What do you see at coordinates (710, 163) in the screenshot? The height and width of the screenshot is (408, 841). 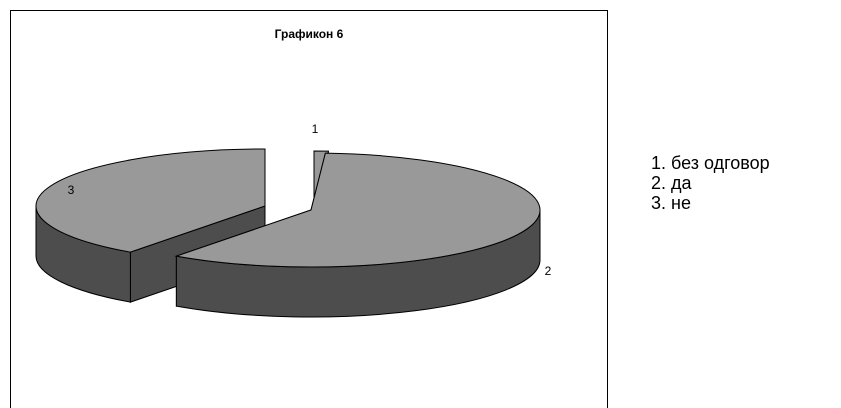 I see `legend-item-1: 1. без одговор` at bounding box center [710, 163].